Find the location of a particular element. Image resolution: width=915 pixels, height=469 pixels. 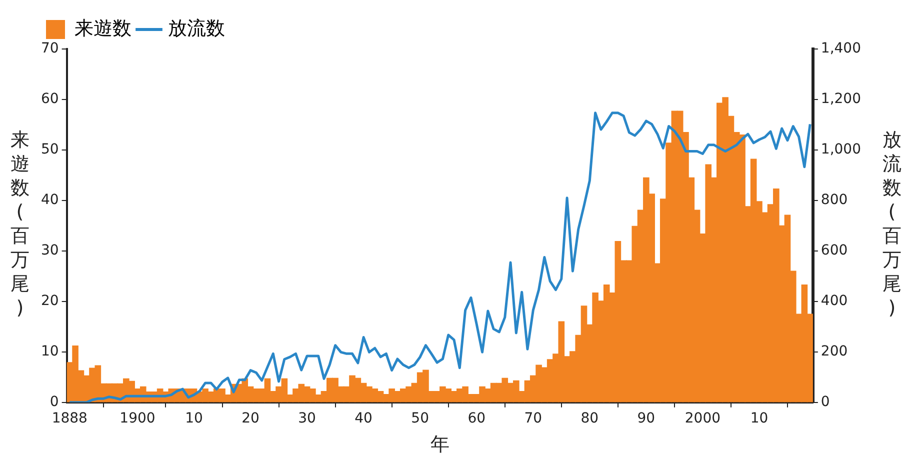

x-tick-label: 80 is located at coordinates (589, 418).